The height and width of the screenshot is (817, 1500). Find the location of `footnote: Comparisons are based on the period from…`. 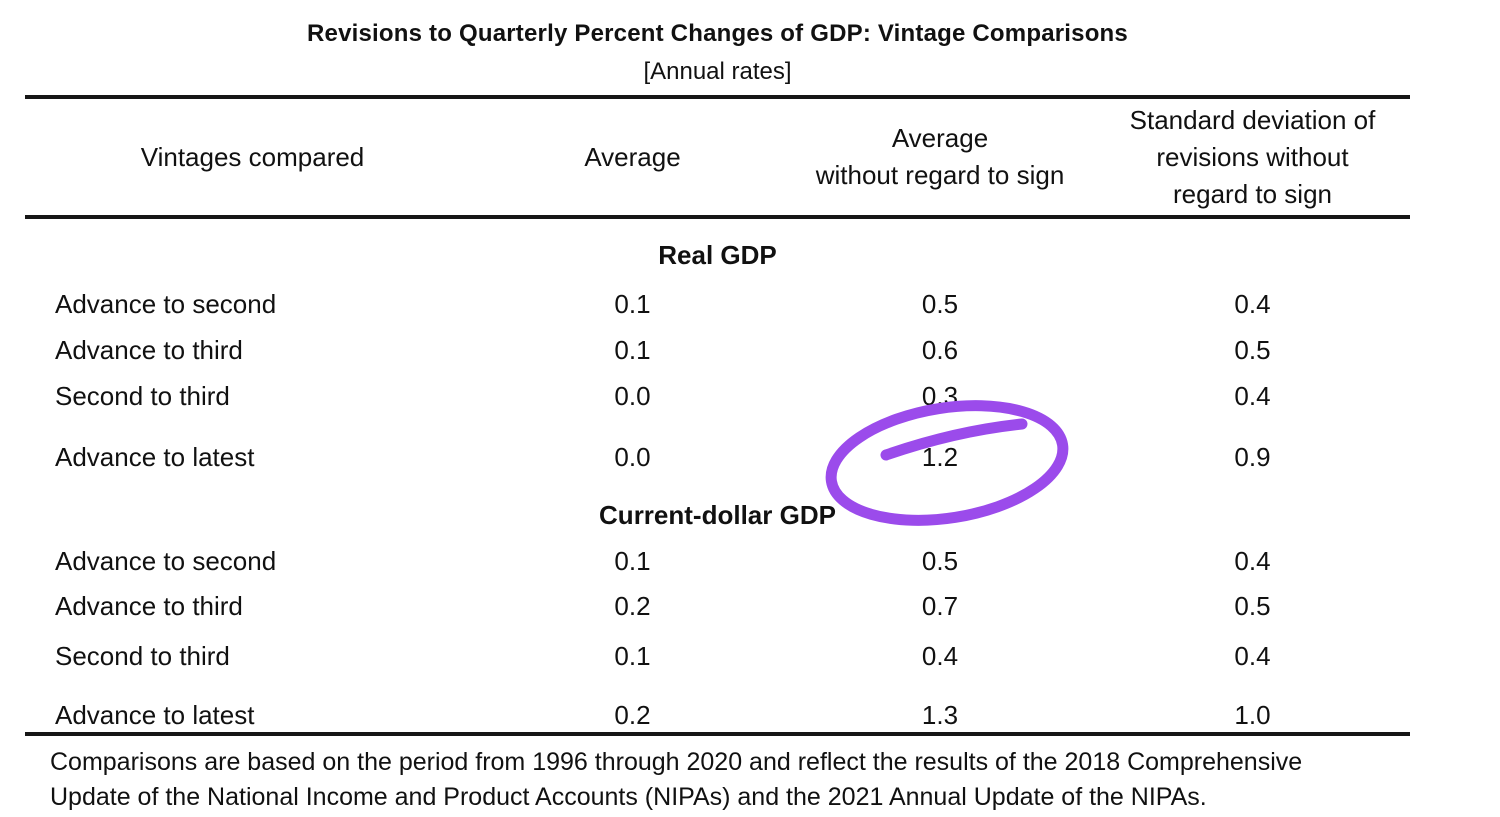

footnote: Comparisons are based on the period from… is located at coordinates (750, 780).